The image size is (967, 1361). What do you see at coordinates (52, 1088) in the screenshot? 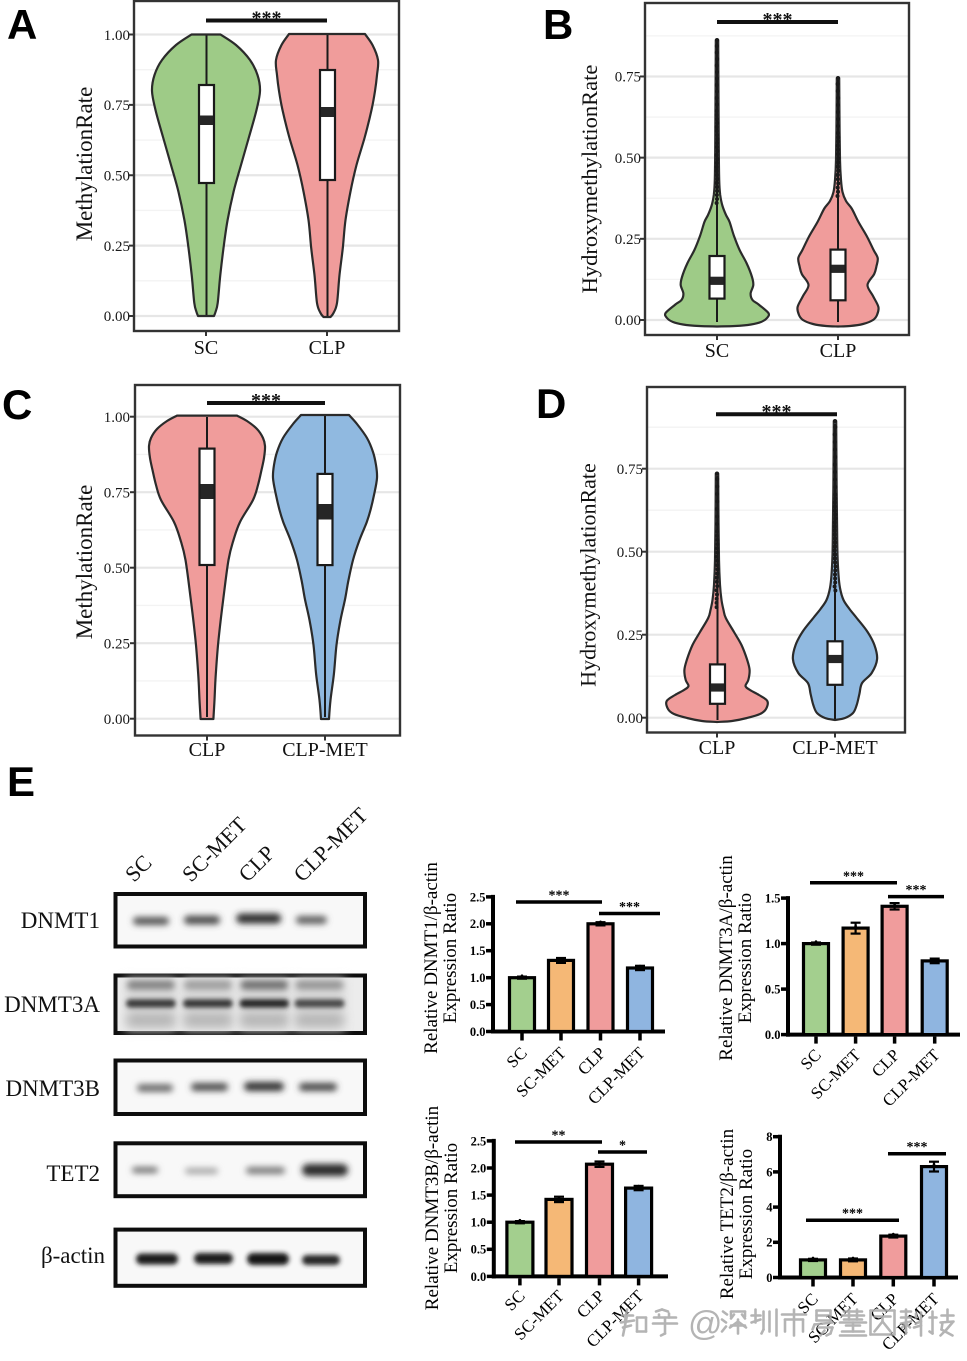
I see `svg-text: DNMT3B` at bounding box center [52, 1088].